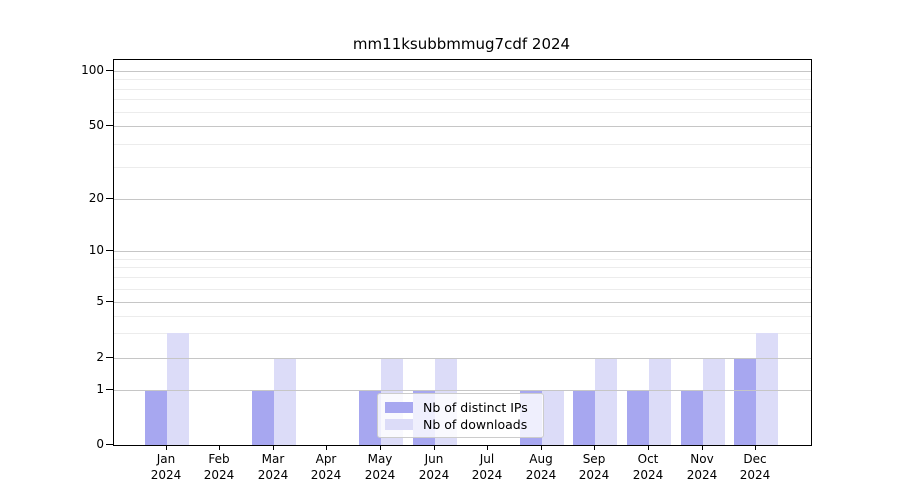 The image size is (900, 500). Describe the element at coordinates (434, 459) in the screenshot. I see `x-tick-label-month: Jun` at that location.